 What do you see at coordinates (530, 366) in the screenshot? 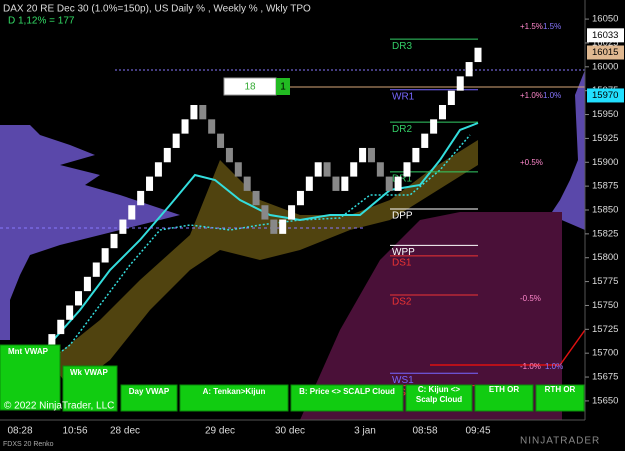
I see `percent-label: -1.0%` at bounding box center [530, 366].